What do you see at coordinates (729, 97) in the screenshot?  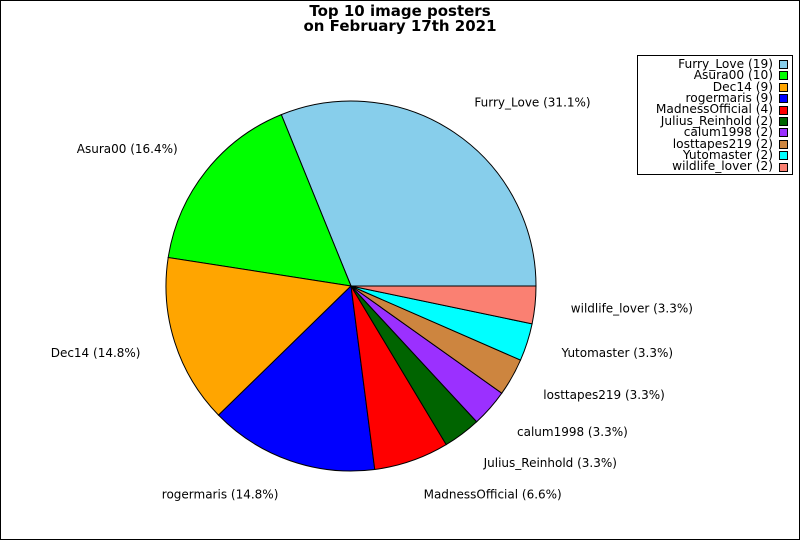 I see `legend-label: rogermaris (9)` at bounding box center [729, 97].